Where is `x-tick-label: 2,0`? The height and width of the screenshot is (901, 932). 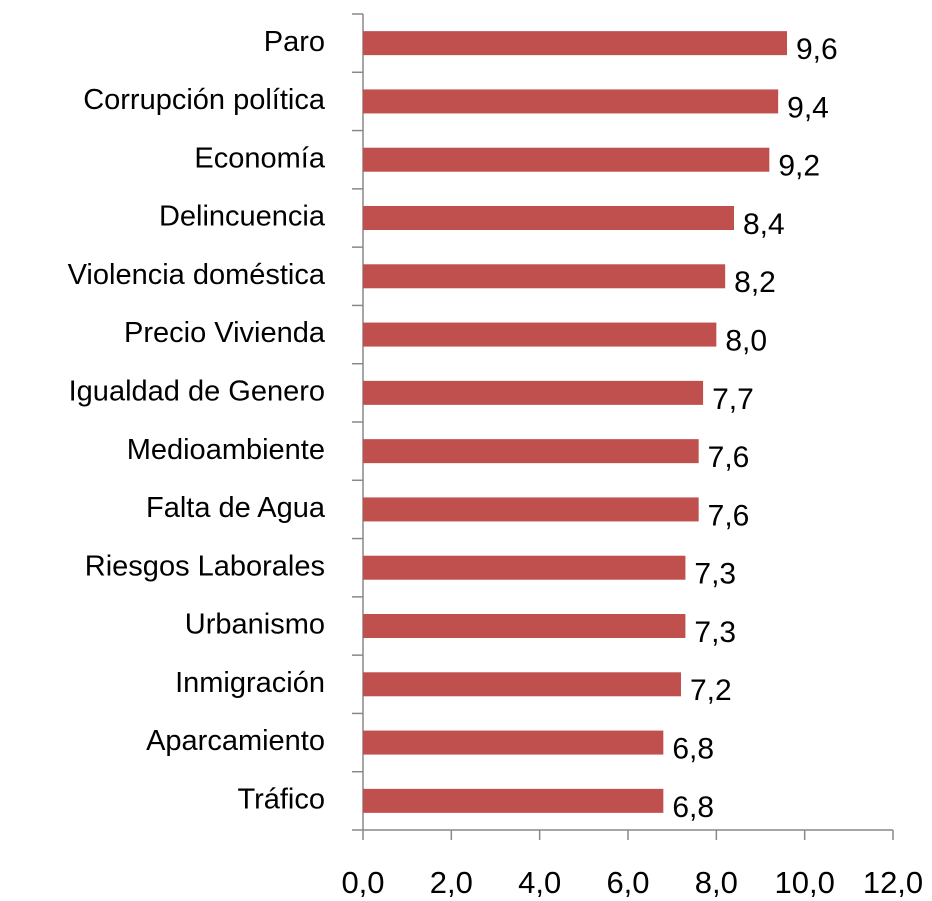
x-tick-label: 2,0 is located at coordinates (451, 882).